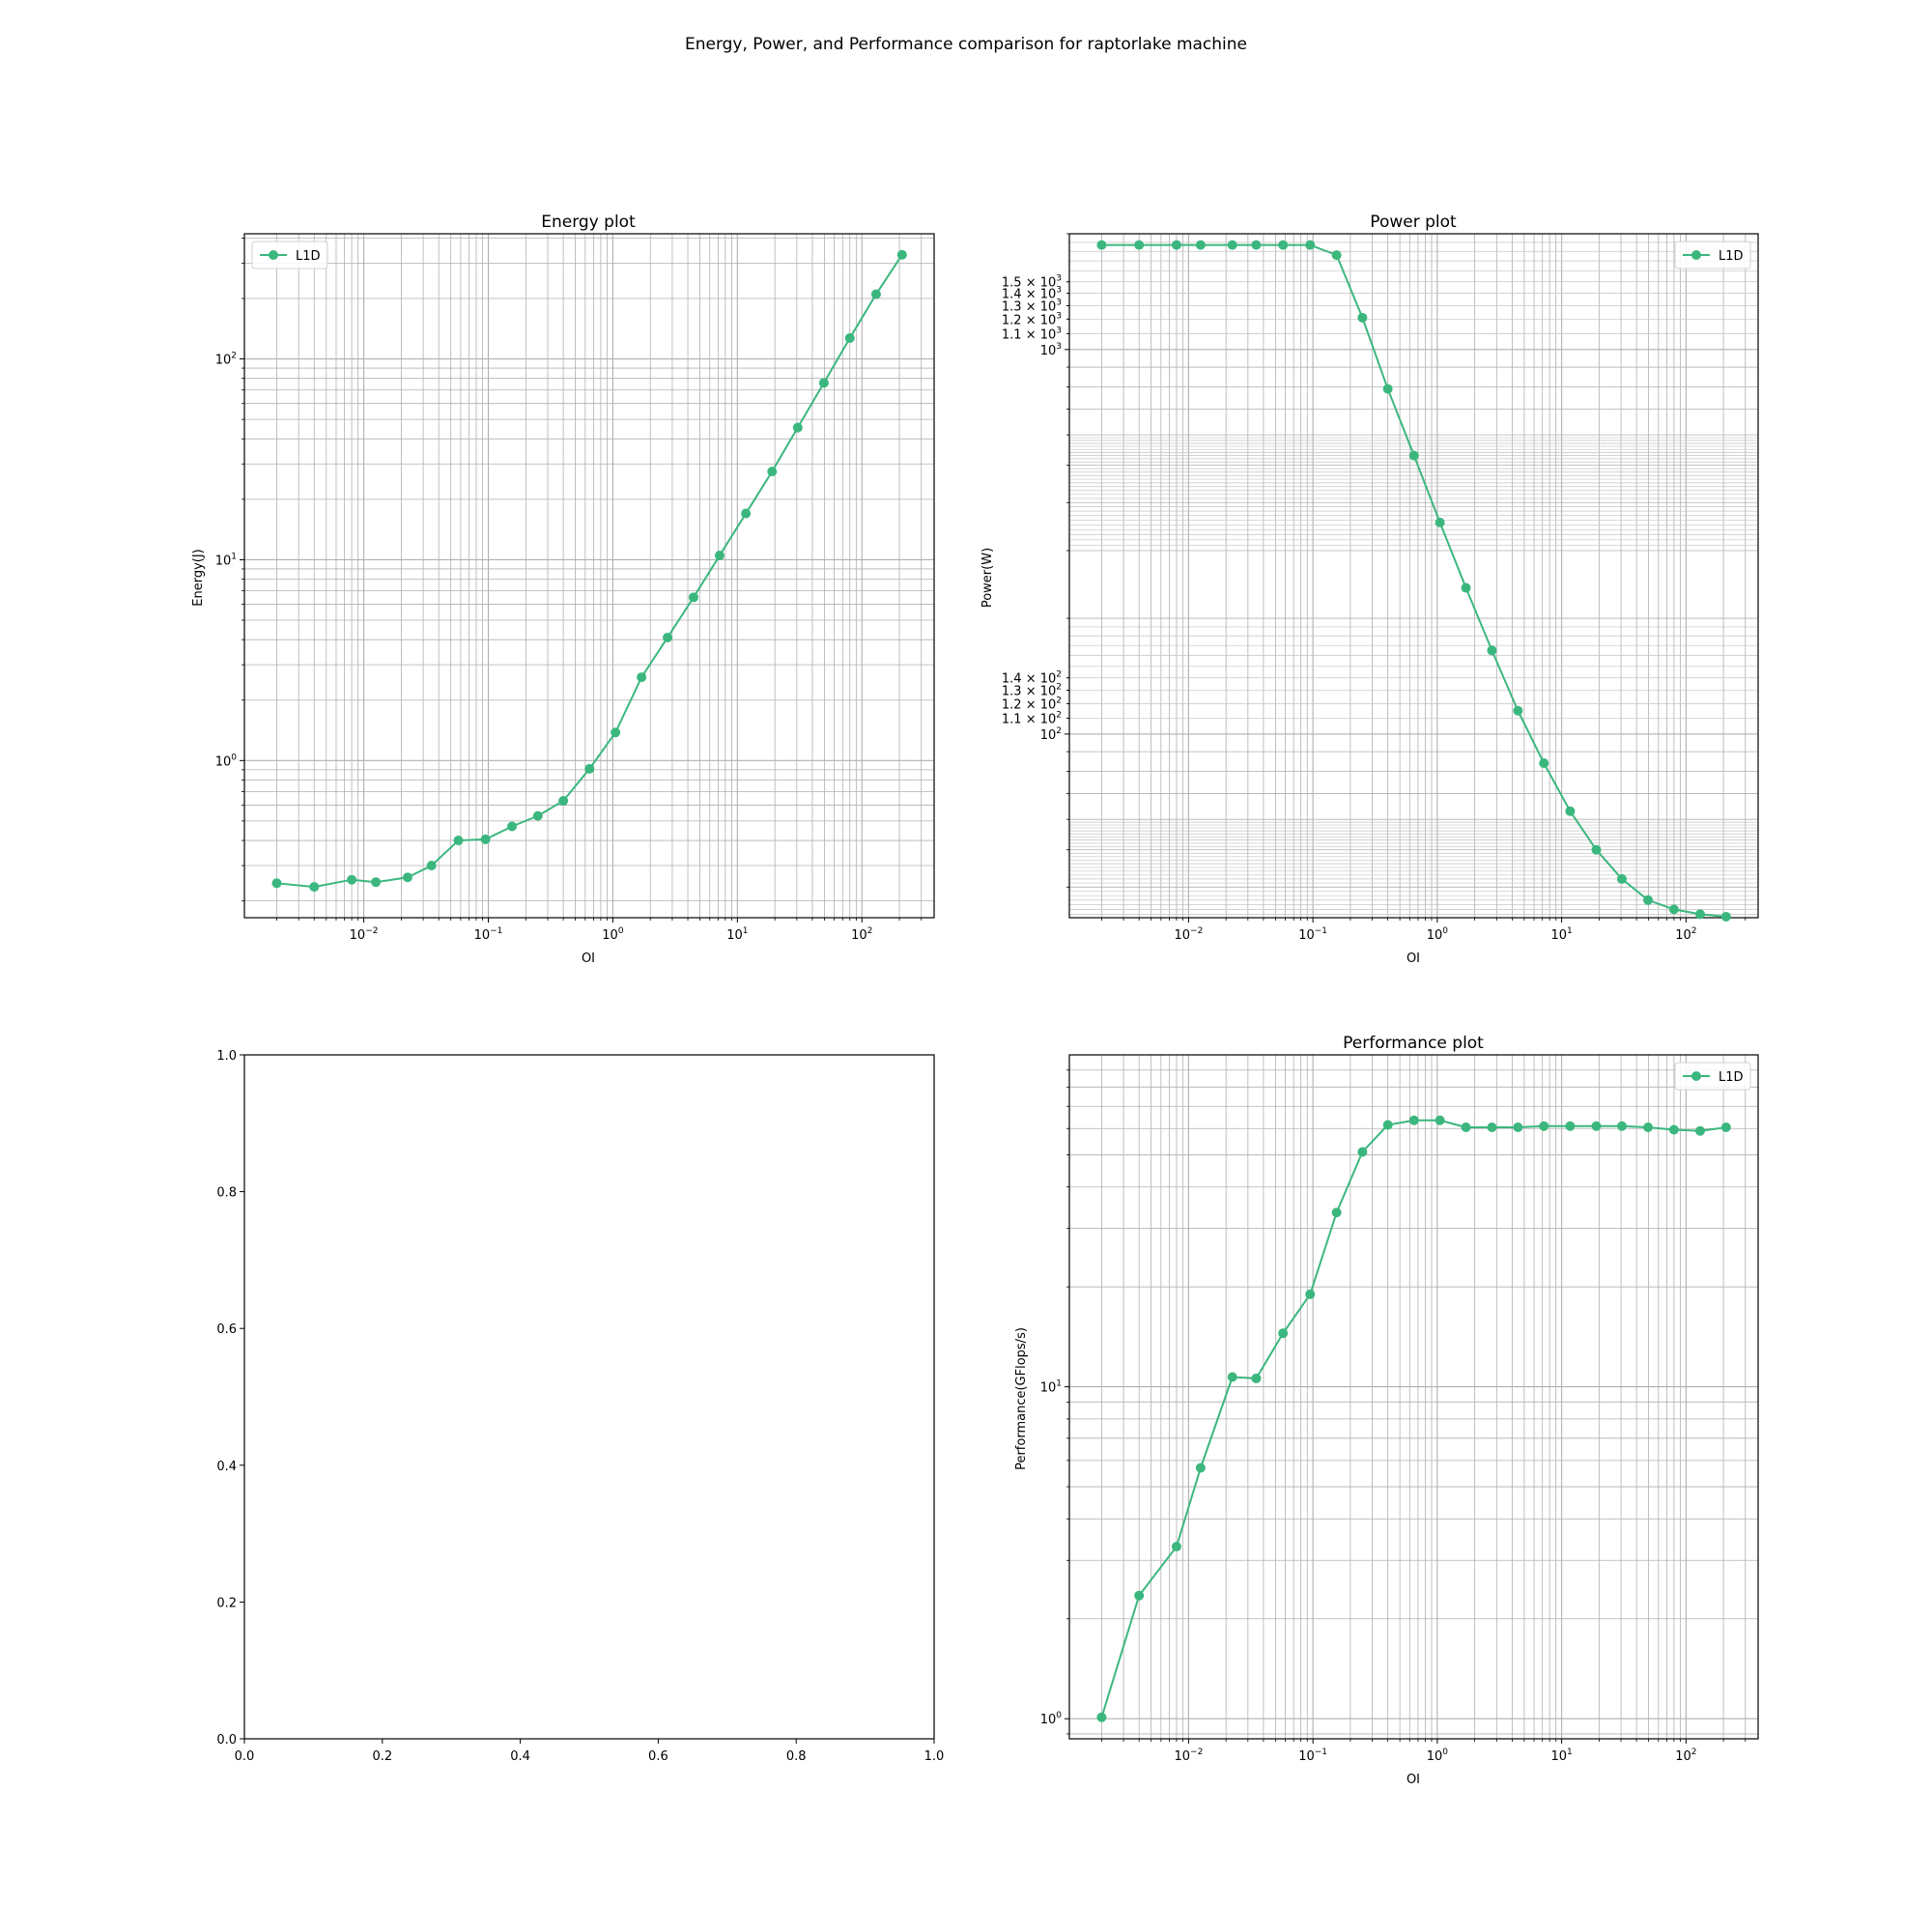  Describe the element at coordinates (1413, 1043) in the screenshot. I see `performance-title: Performance plot` at that location.